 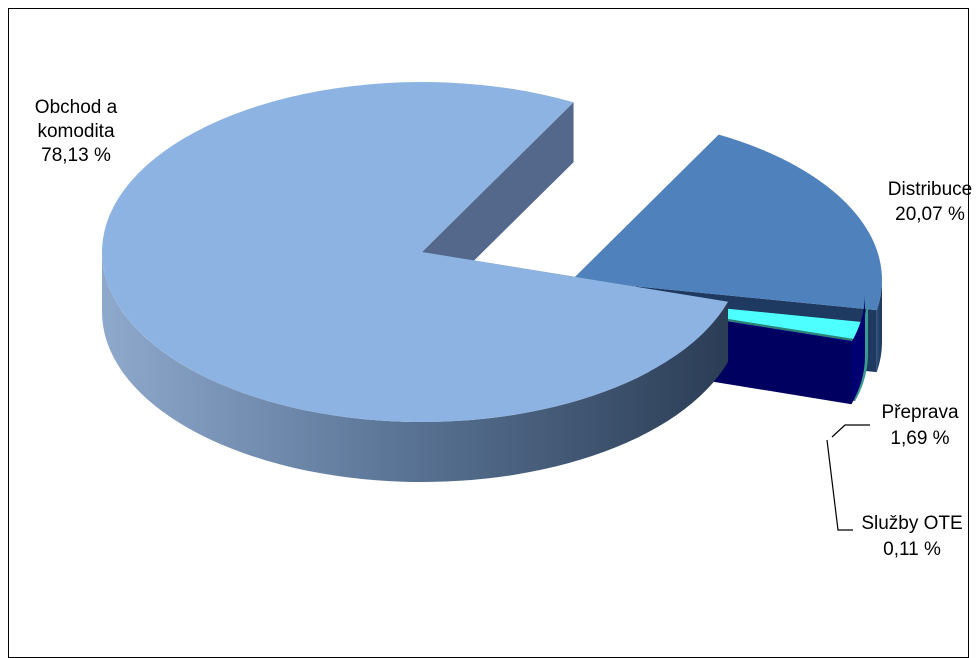 I want to click on label-line: Přeprava, so click(x=920, y=412).